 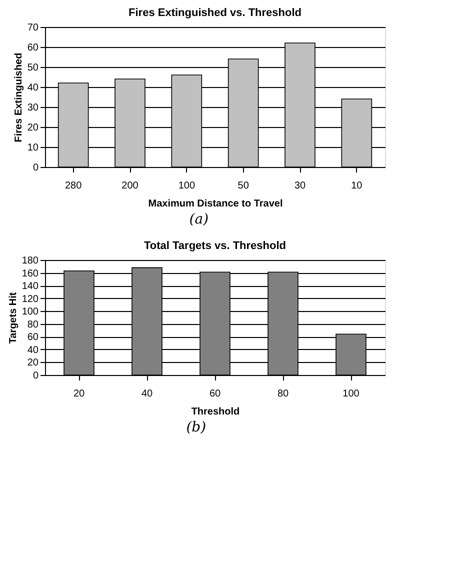 I want to click on x-tick-label: 50, so click(x=244, y=186).